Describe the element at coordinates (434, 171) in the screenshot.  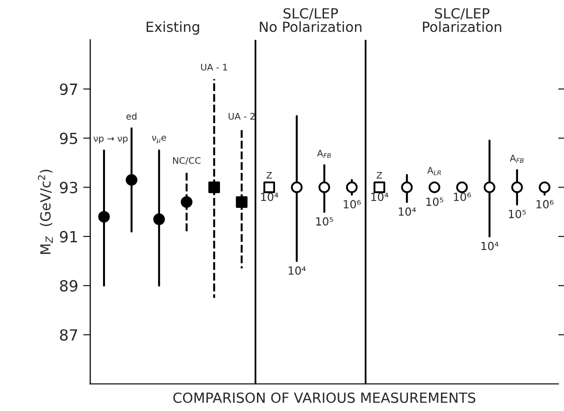
I see `x-tick-label: A$_{LR}$` at that location.